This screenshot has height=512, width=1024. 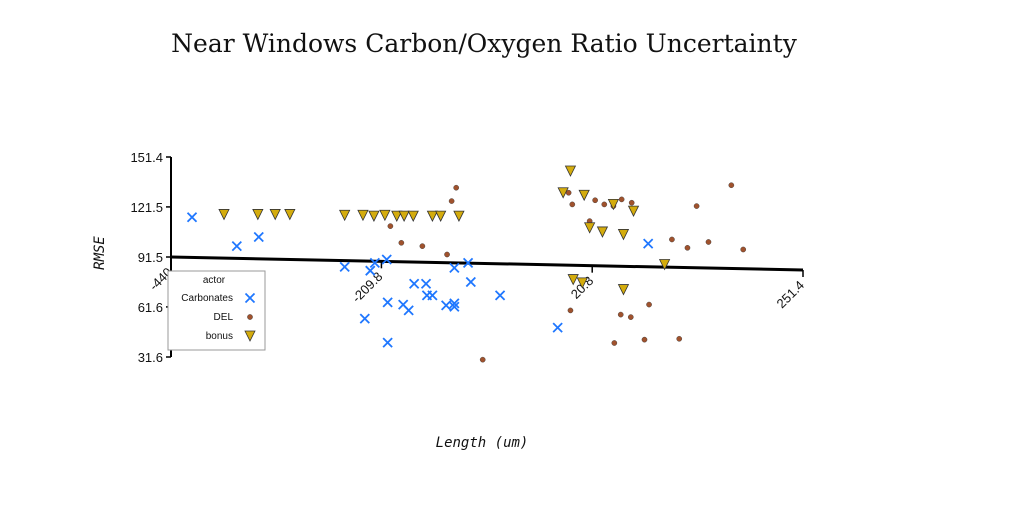 What do you see at coordinates (150, 357) in the screenshot?
I see `y-tick-label: 31.6` at bounding box center [150, 357].